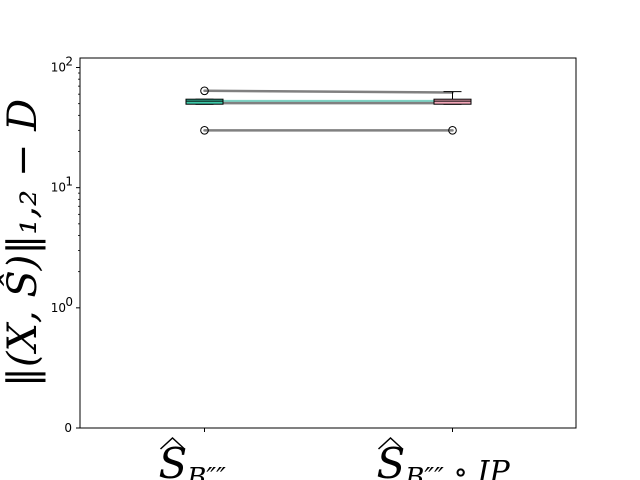  What do you see at coordinates (69, 302) in the screenshot?
I see `y-tick-exponent: 0` at bounding box center [69, 302].